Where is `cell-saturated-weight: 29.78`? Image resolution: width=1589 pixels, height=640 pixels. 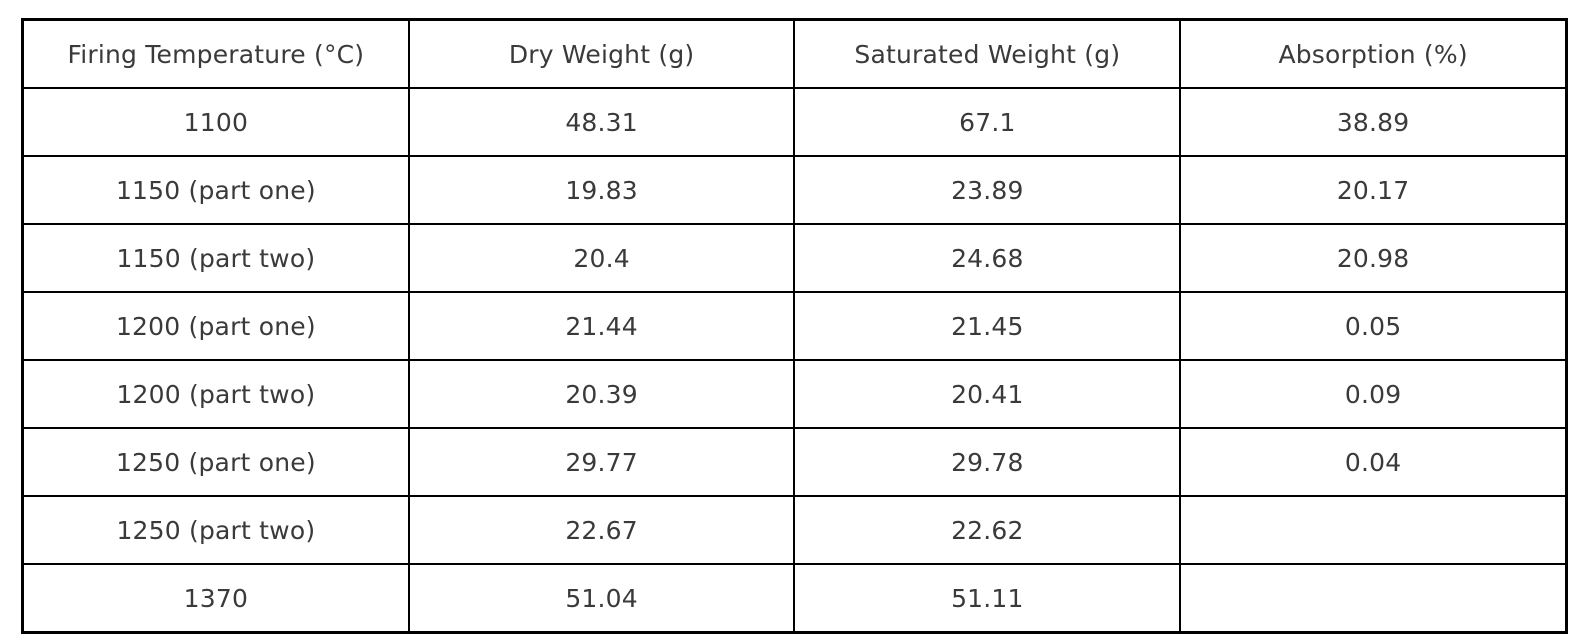 cell-saturated-weight: 29.78 is located at coordinates (987, 462).